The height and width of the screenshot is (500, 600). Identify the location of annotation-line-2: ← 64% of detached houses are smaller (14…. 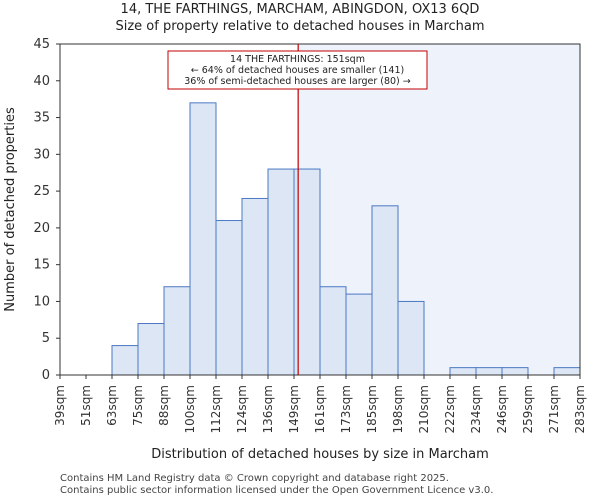
(297, 70).